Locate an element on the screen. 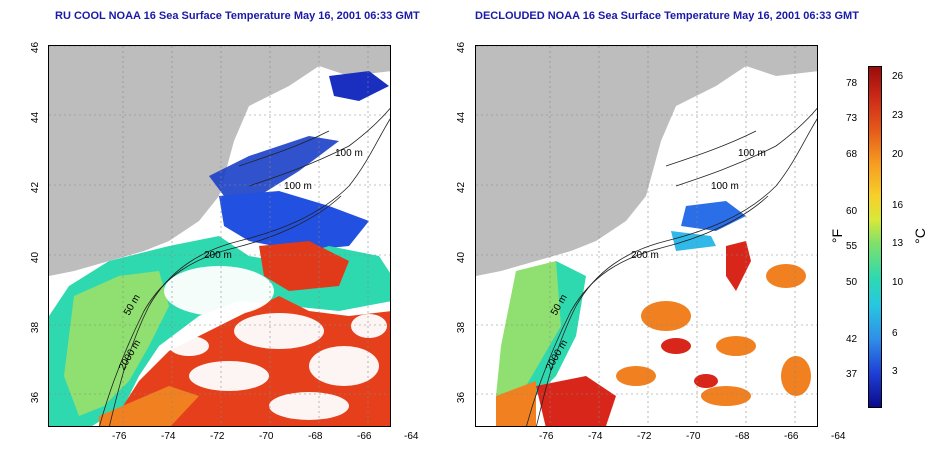  fahrenheit-tick: 55 is located at coordinates (852, 246).